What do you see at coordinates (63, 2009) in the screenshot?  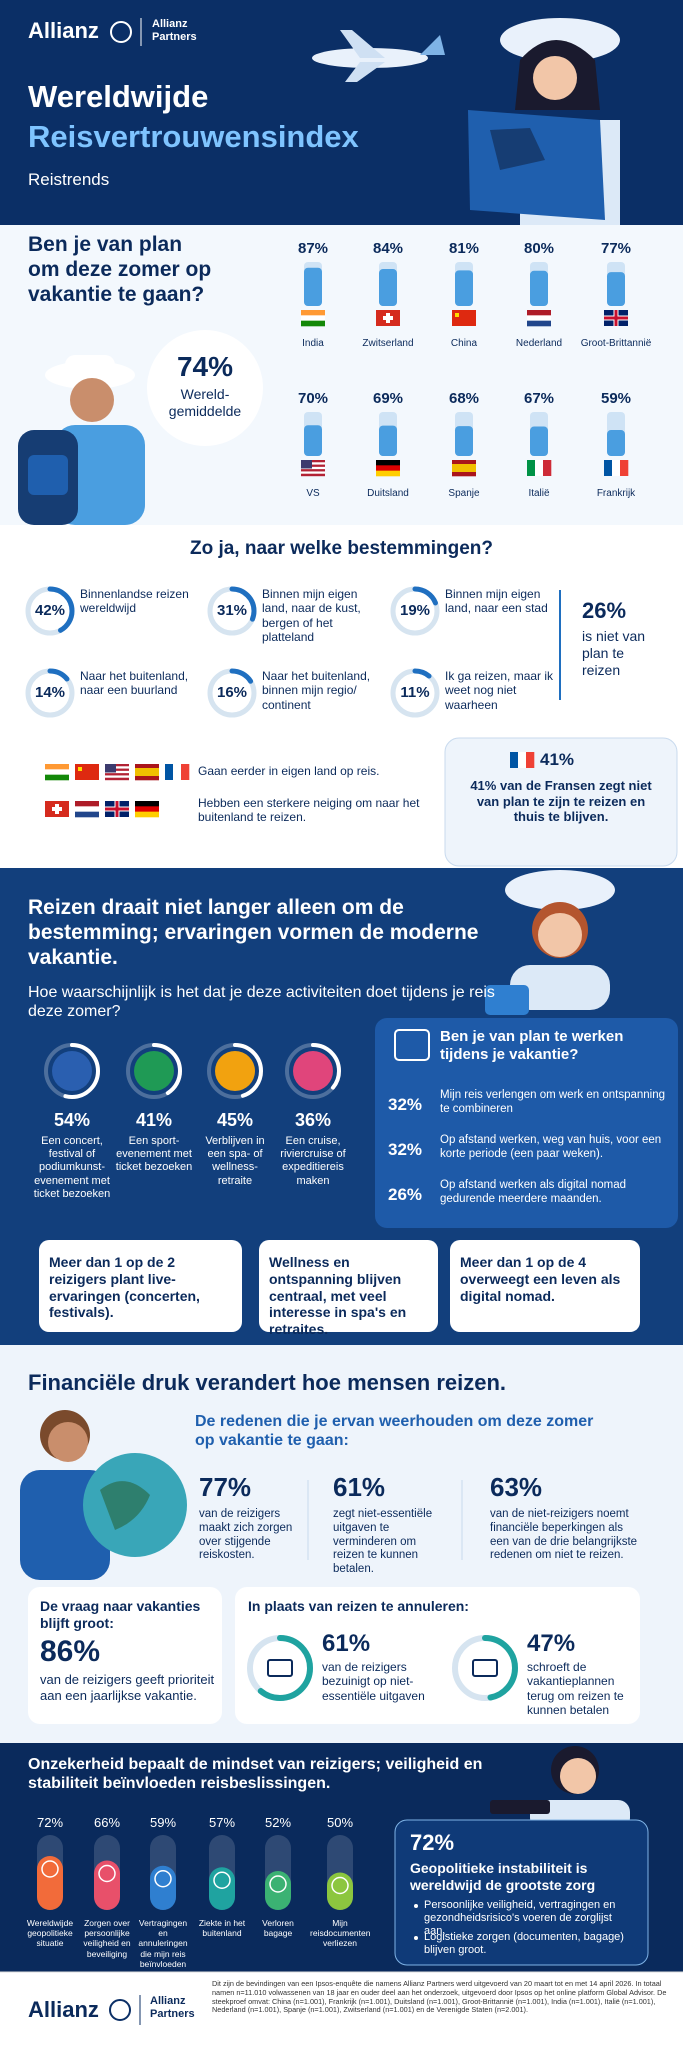 I see `logo: Allianz` at bounding box center [63, 2009].